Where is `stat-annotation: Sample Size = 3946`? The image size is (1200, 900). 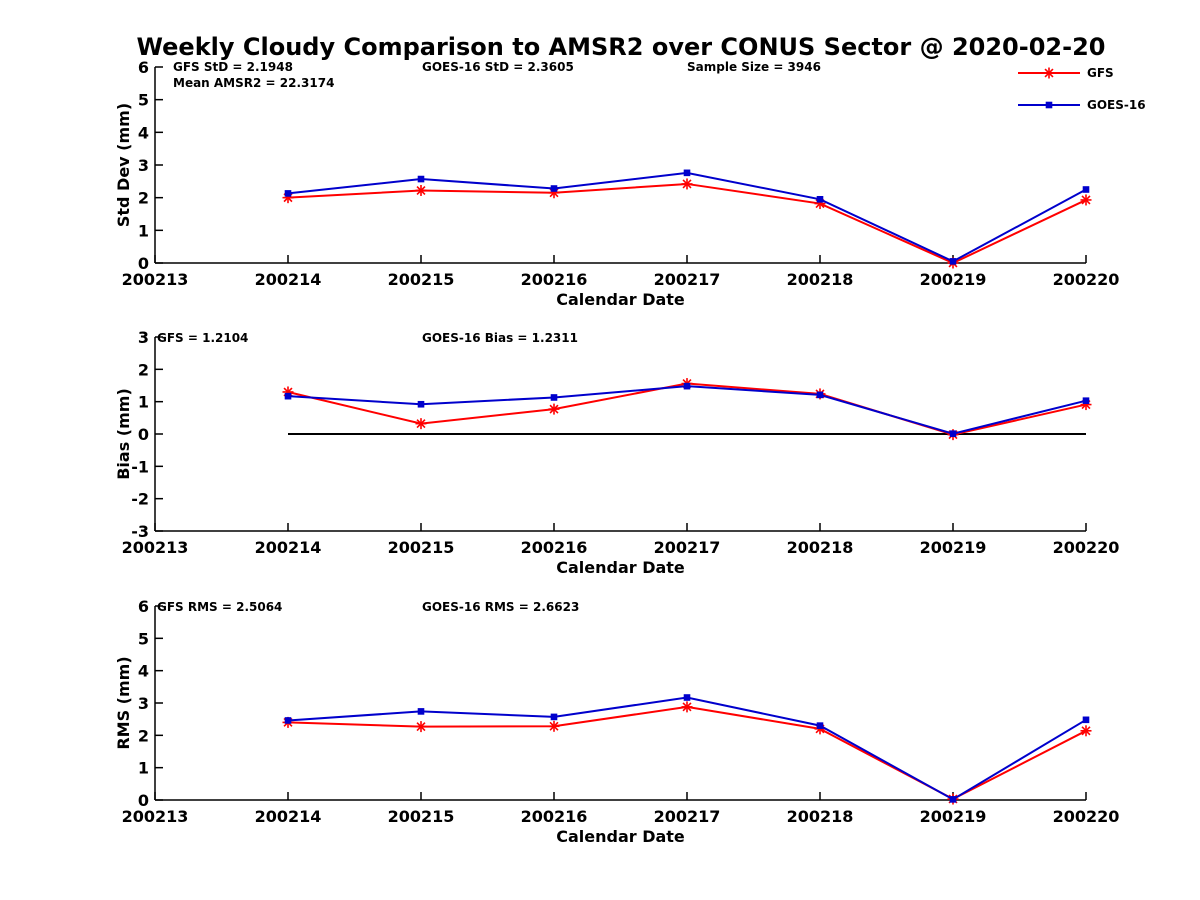 stat-annotation: Sample Size = 3946 is located at coordinates (754, 67).